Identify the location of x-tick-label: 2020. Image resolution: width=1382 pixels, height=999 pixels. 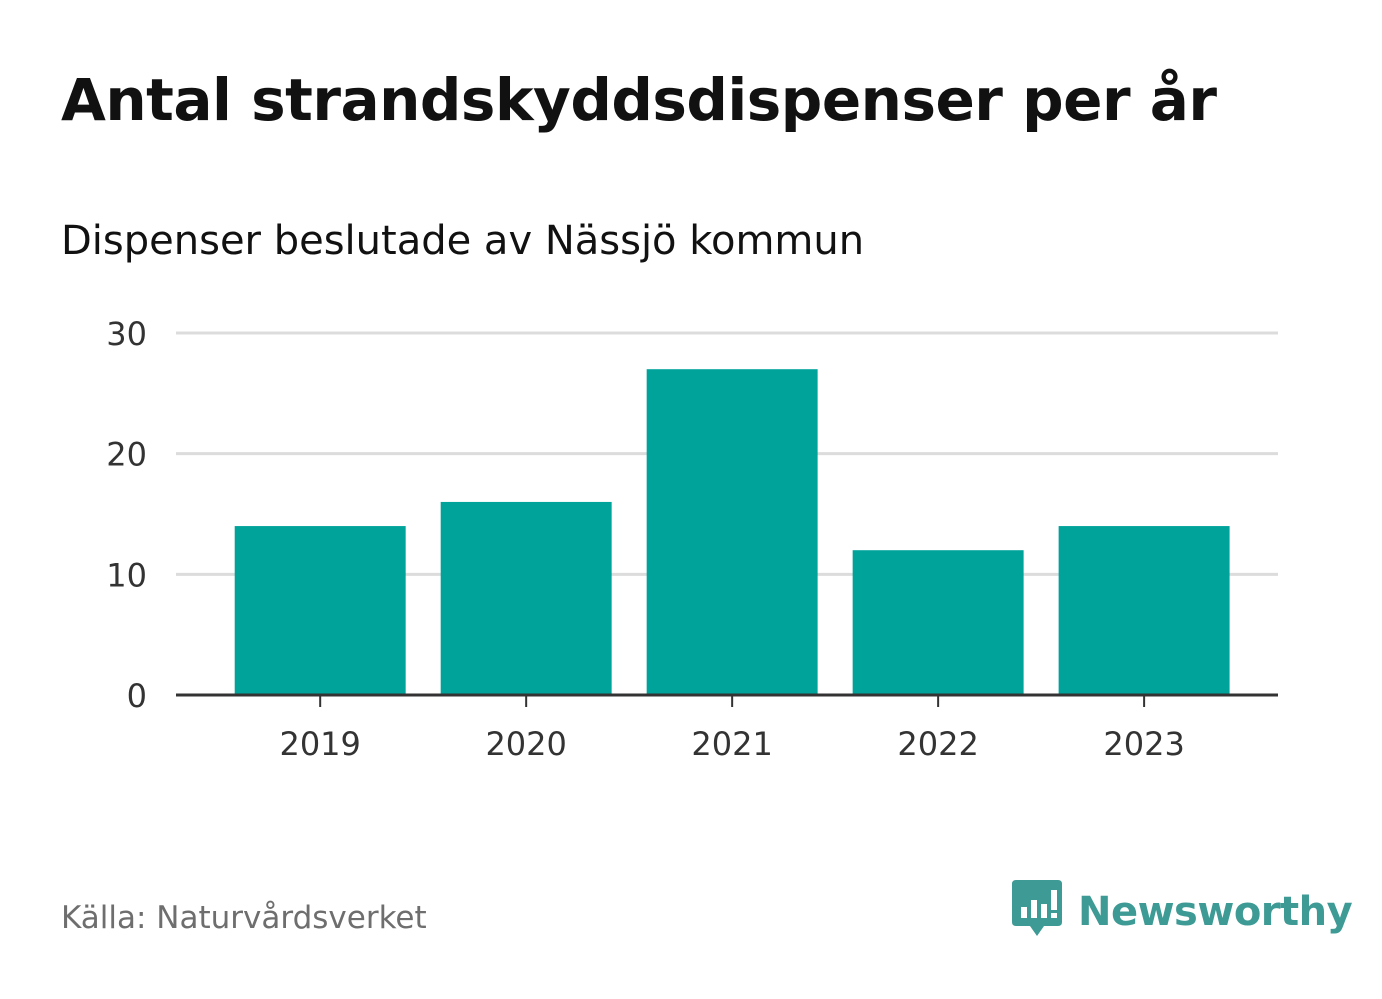
(525, 744).